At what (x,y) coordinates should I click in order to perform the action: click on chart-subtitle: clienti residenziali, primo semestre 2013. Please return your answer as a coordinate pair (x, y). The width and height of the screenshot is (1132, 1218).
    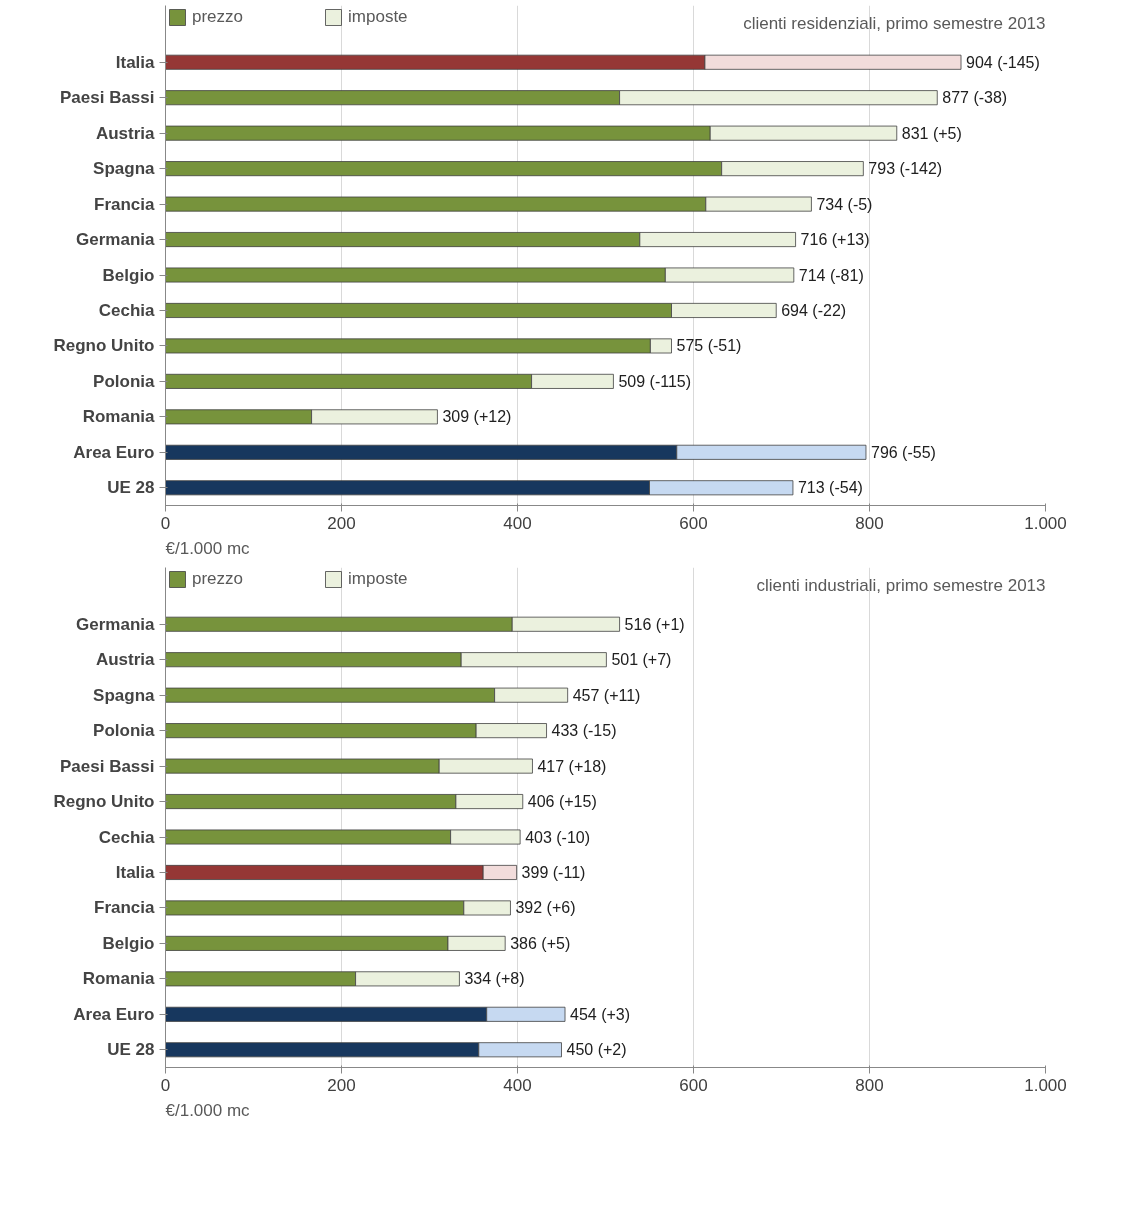
    Looking at the image, I should click on (894, 23).